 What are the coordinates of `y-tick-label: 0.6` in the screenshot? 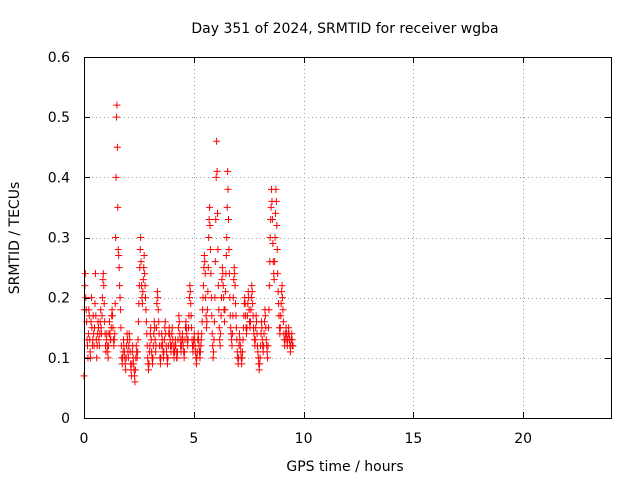 It's located at (59, 58).